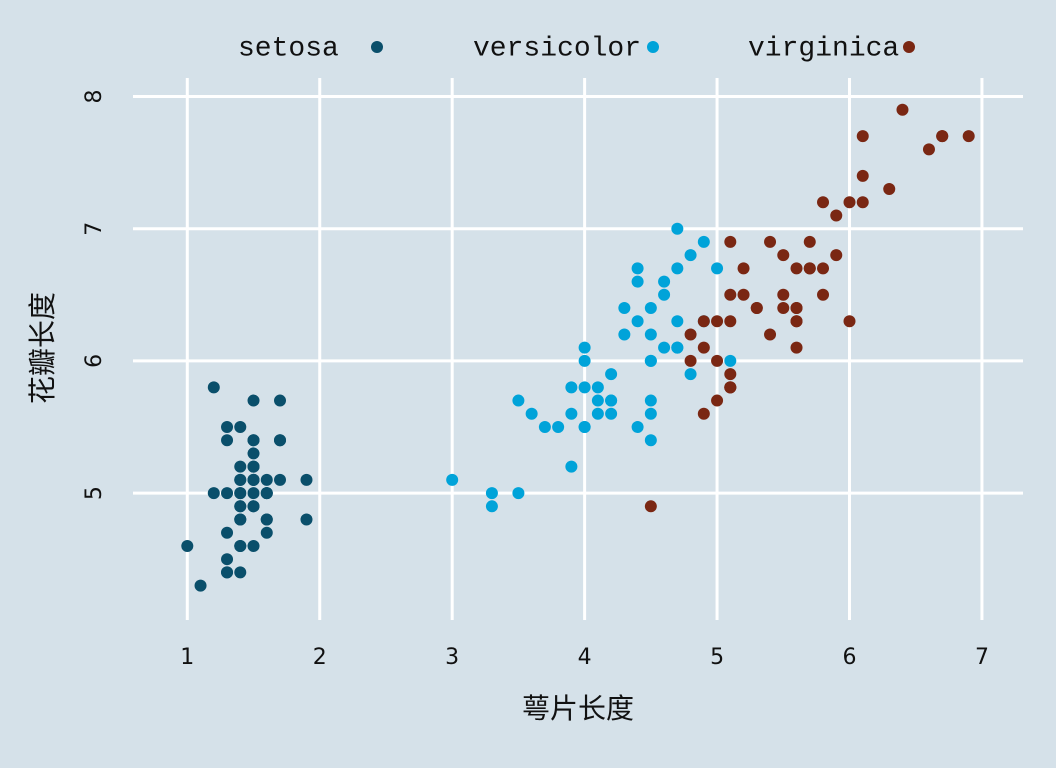 The width and height of the screenshot is (1056, 768). Describe the element at coordinates (850, 657) in the screenshot. I see `x-tick-label: 6` at that location.